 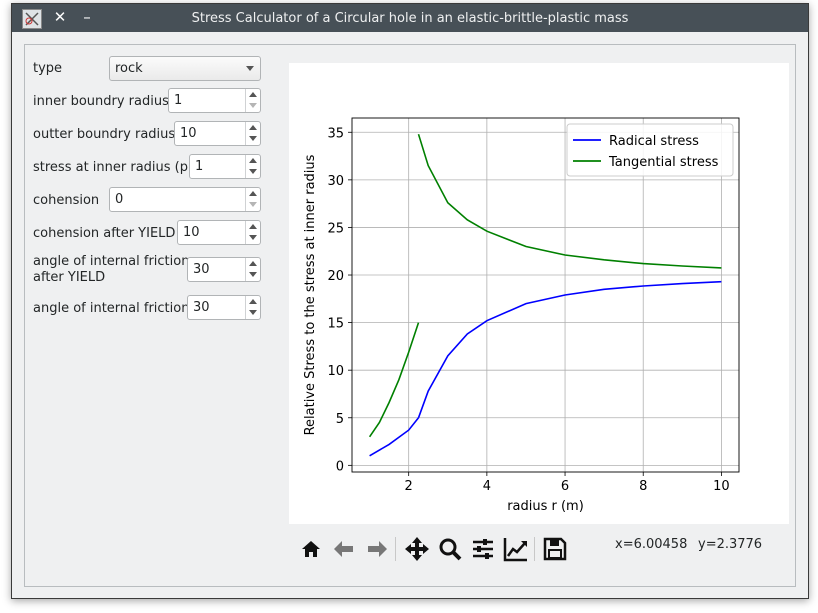 What do you see at coordinates (66, 200) in the screenshot?
I see `cohension-label: cohension` at bounding box center [66, 200].